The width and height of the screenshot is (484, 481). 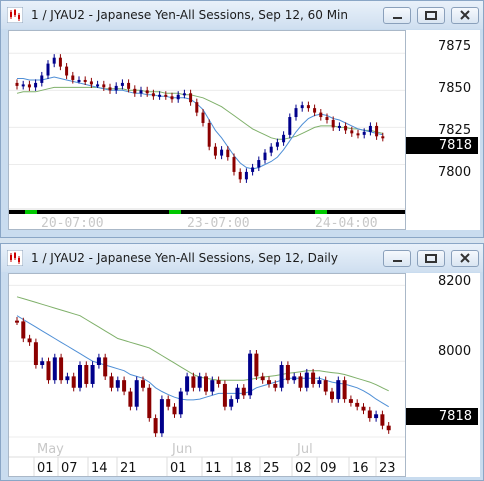 I want to click on day-label: 11, so click(x=213, y=468).